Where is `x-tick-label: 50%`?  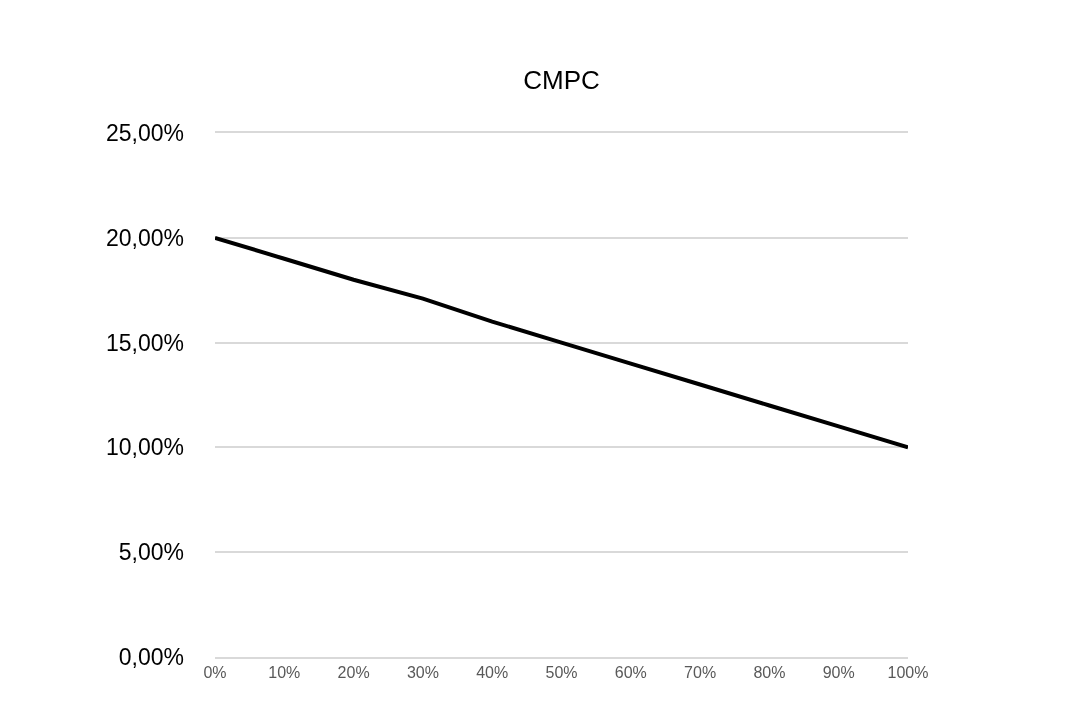
x-tick-label: 50% is located at coordinates (561, 672).